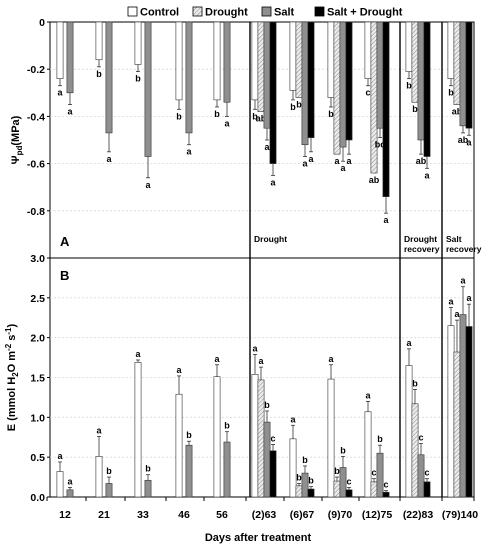 The height and width of the screenshot is (550, 484). I want to click on phase-label: Drought recovery, so click(422, 244).